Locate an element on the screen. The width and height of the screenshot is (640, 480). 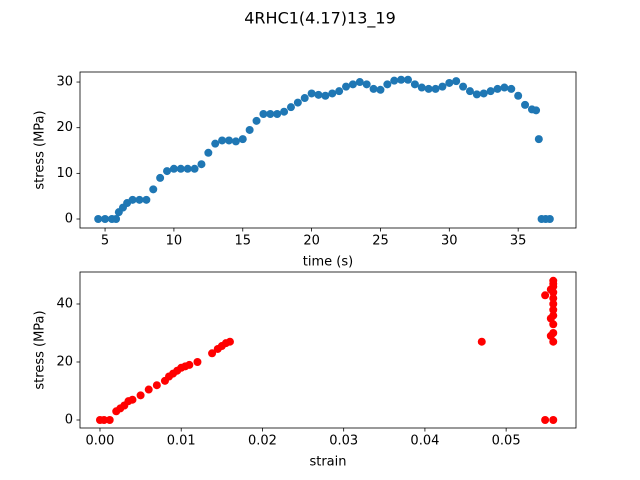
x-tick-label: 35 is located at coordinates (518, 241).